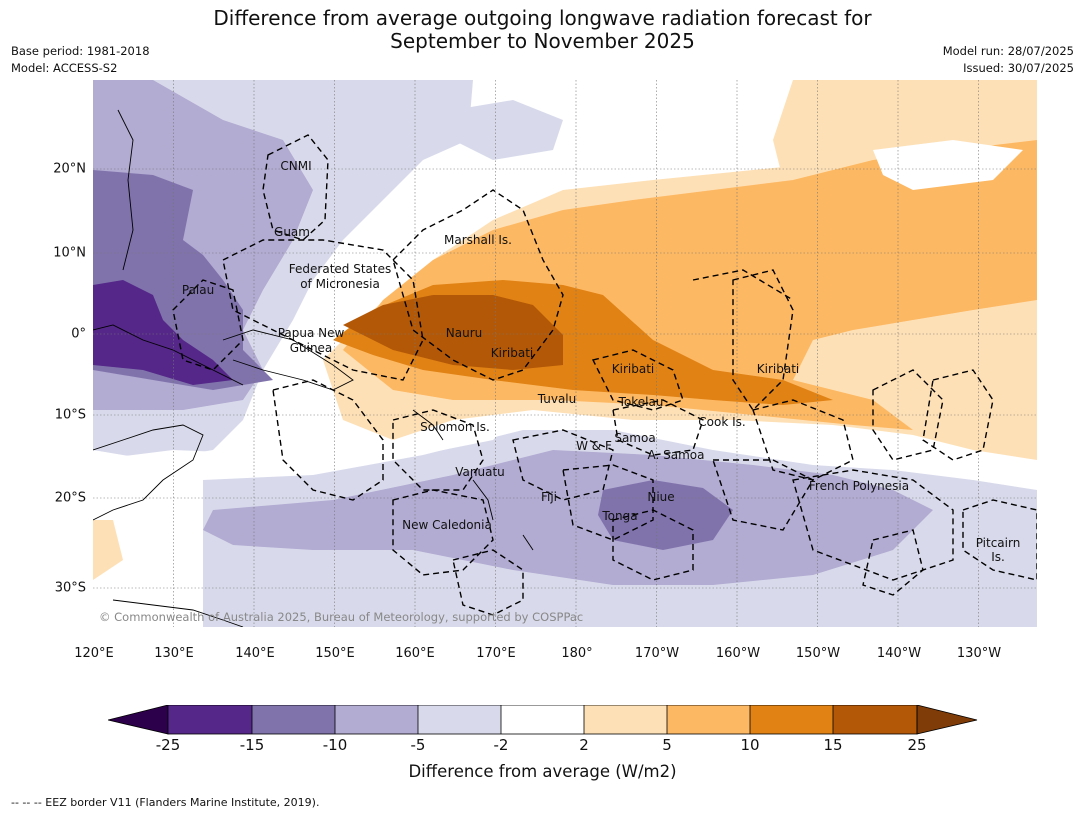 The height and width of the screenshot is (816, 1085). I want to click on label-guam: Guam, so click(292, 232).